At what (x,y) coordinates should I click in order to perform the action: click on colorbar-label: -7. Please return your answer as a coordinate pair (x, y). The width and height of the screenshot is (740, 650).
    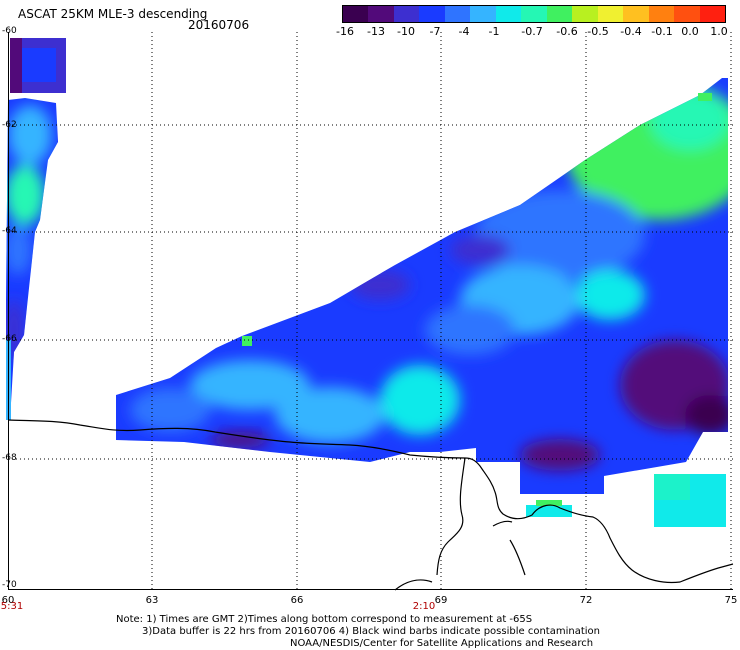
    Looking at the image, I should click on (435, 31).